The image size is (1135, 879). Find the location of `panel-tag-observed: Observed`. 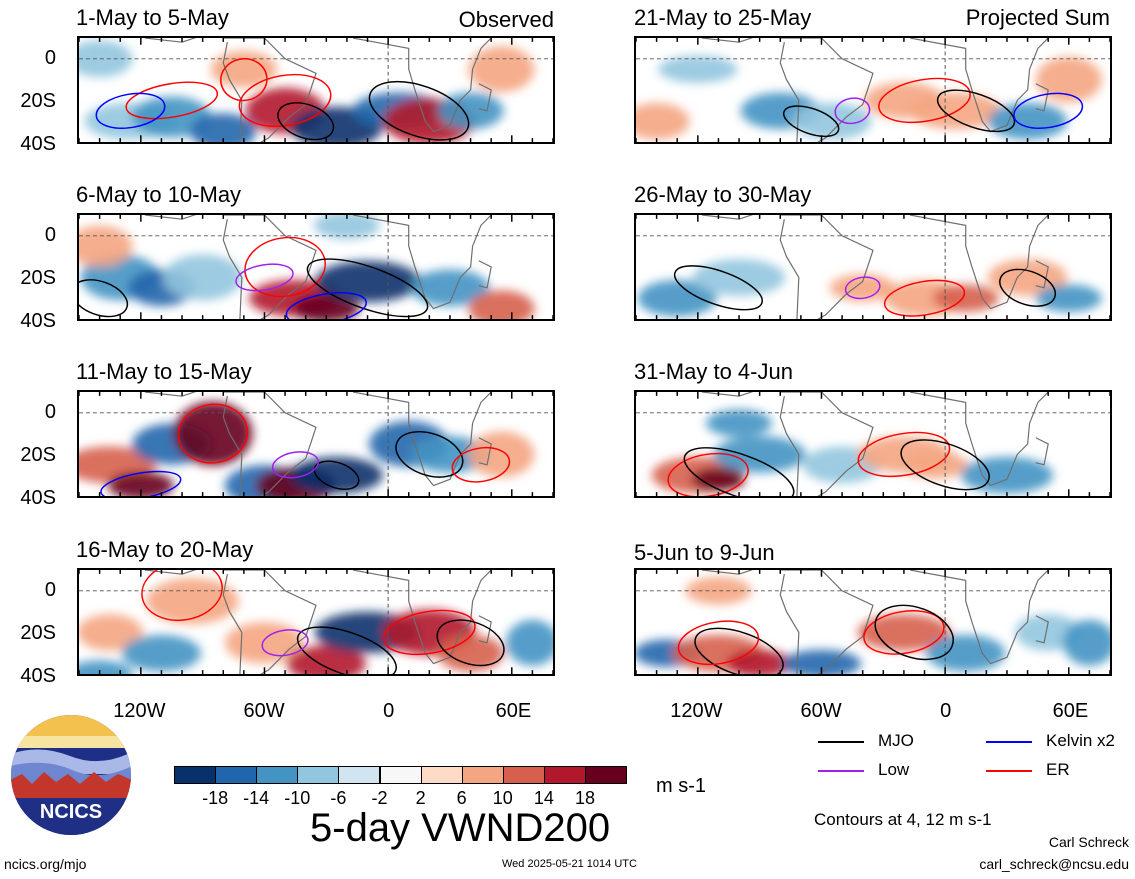

panel-tag-observed: Observed is located at coordinates (506, 19).